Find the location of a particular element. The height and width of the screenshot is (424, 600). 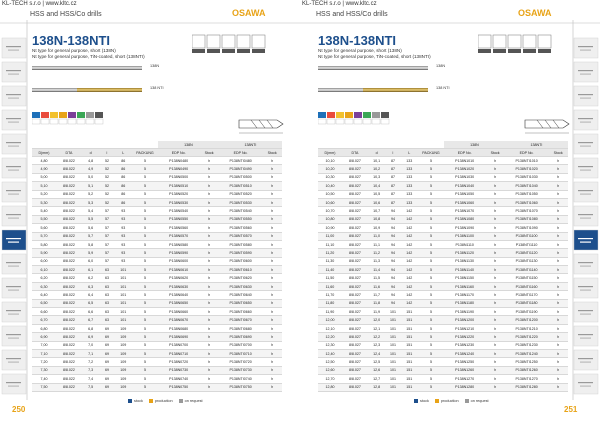

drill-outline is located at coordinates (547, 124).